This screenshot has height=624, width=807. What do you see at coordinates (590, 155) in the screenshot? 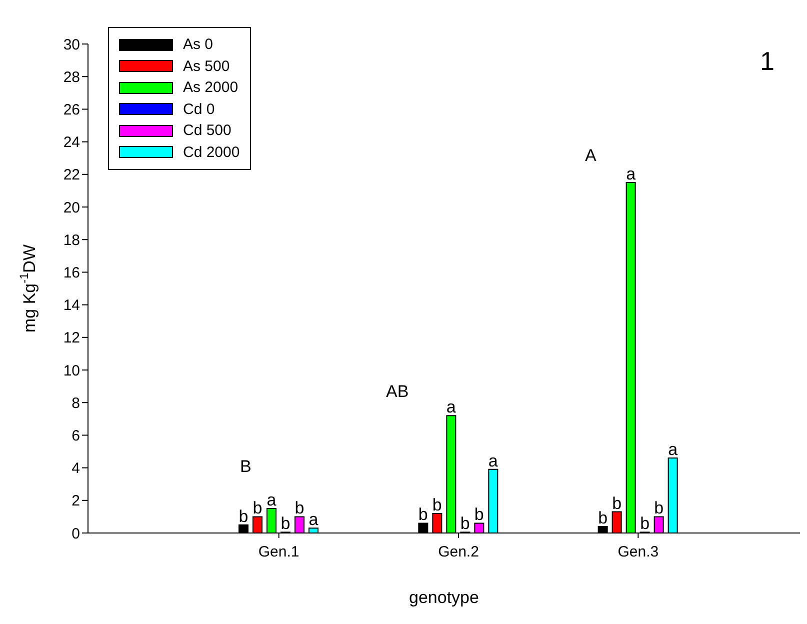
I see `annotation: A` at bounding box center [590, 155].